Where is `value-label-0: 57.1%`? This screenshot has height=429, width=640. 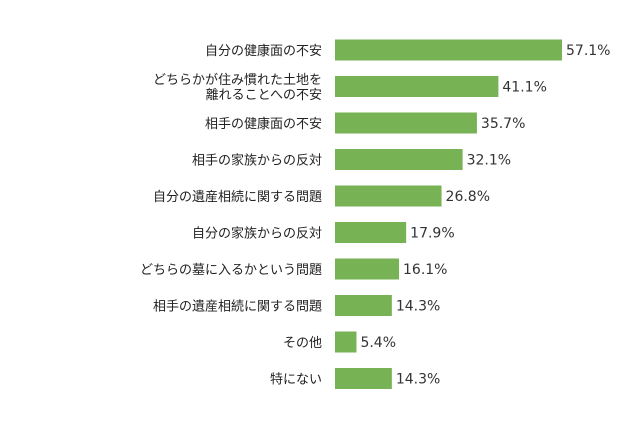
value-label-0: 57.1% is located at coordinates (588, 51).